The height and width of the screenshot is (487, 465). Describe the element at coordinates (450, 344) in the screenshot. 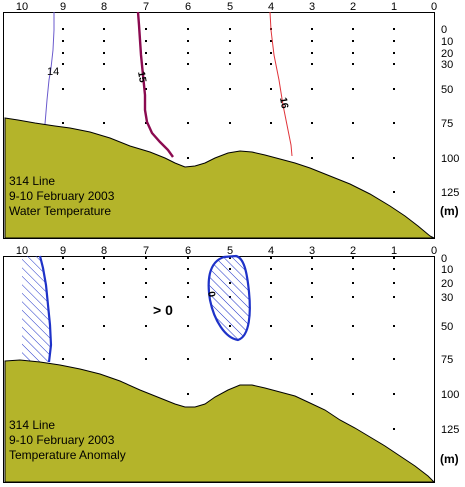

I see `bottom-depth-axis: 010 20 30 50 75 100 125` at that location.